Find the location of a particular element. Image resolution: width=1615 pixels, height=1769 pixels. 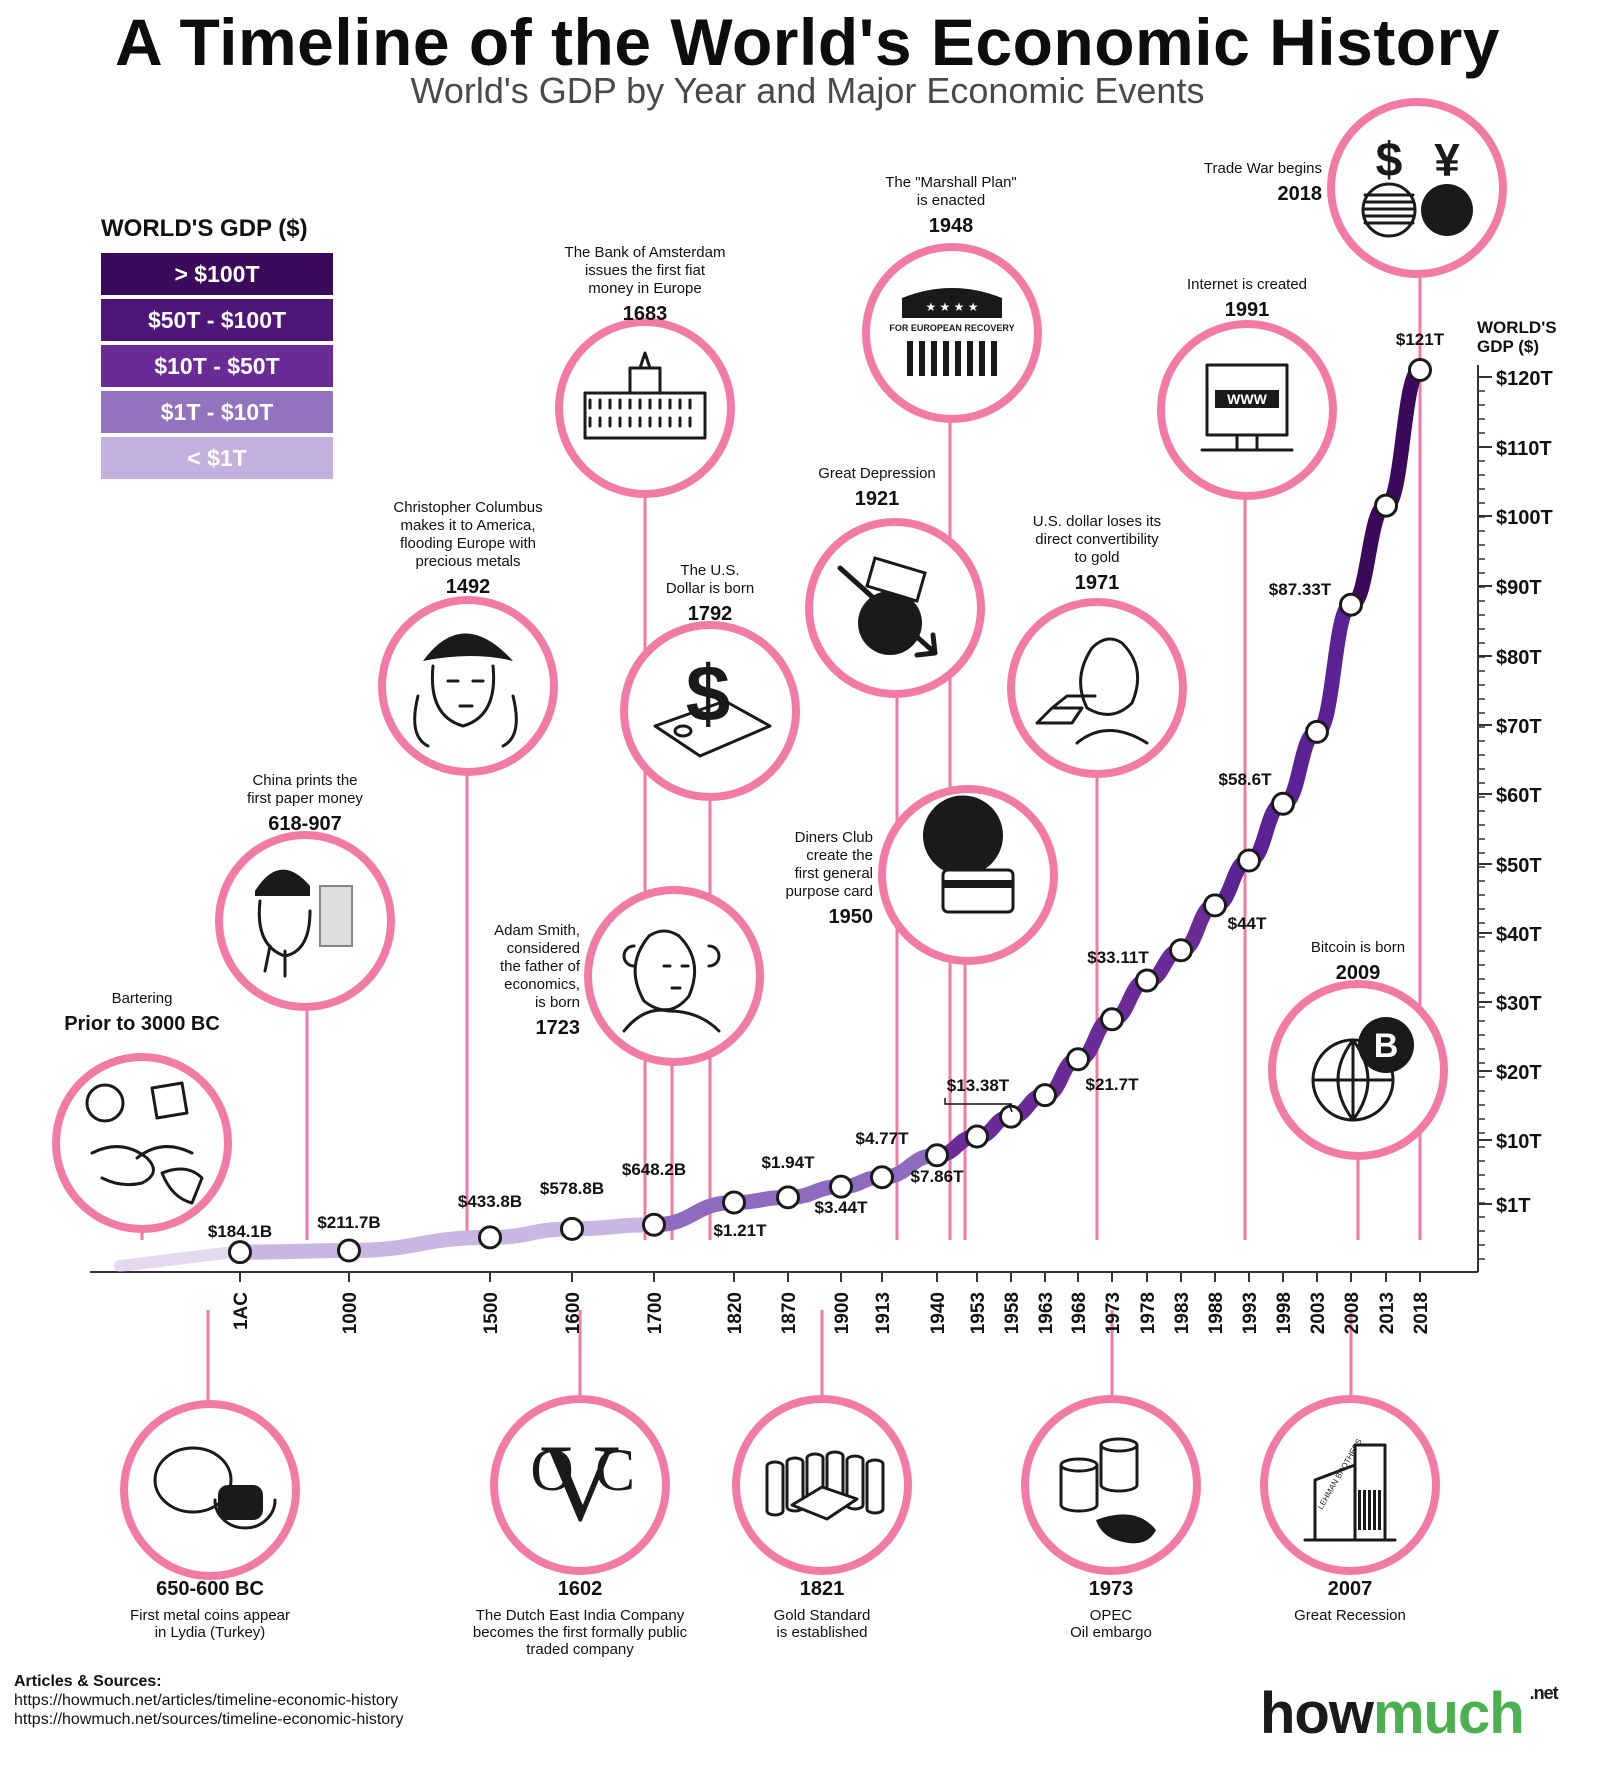

event-description: Great Depression is located at coordinates (877, 473).